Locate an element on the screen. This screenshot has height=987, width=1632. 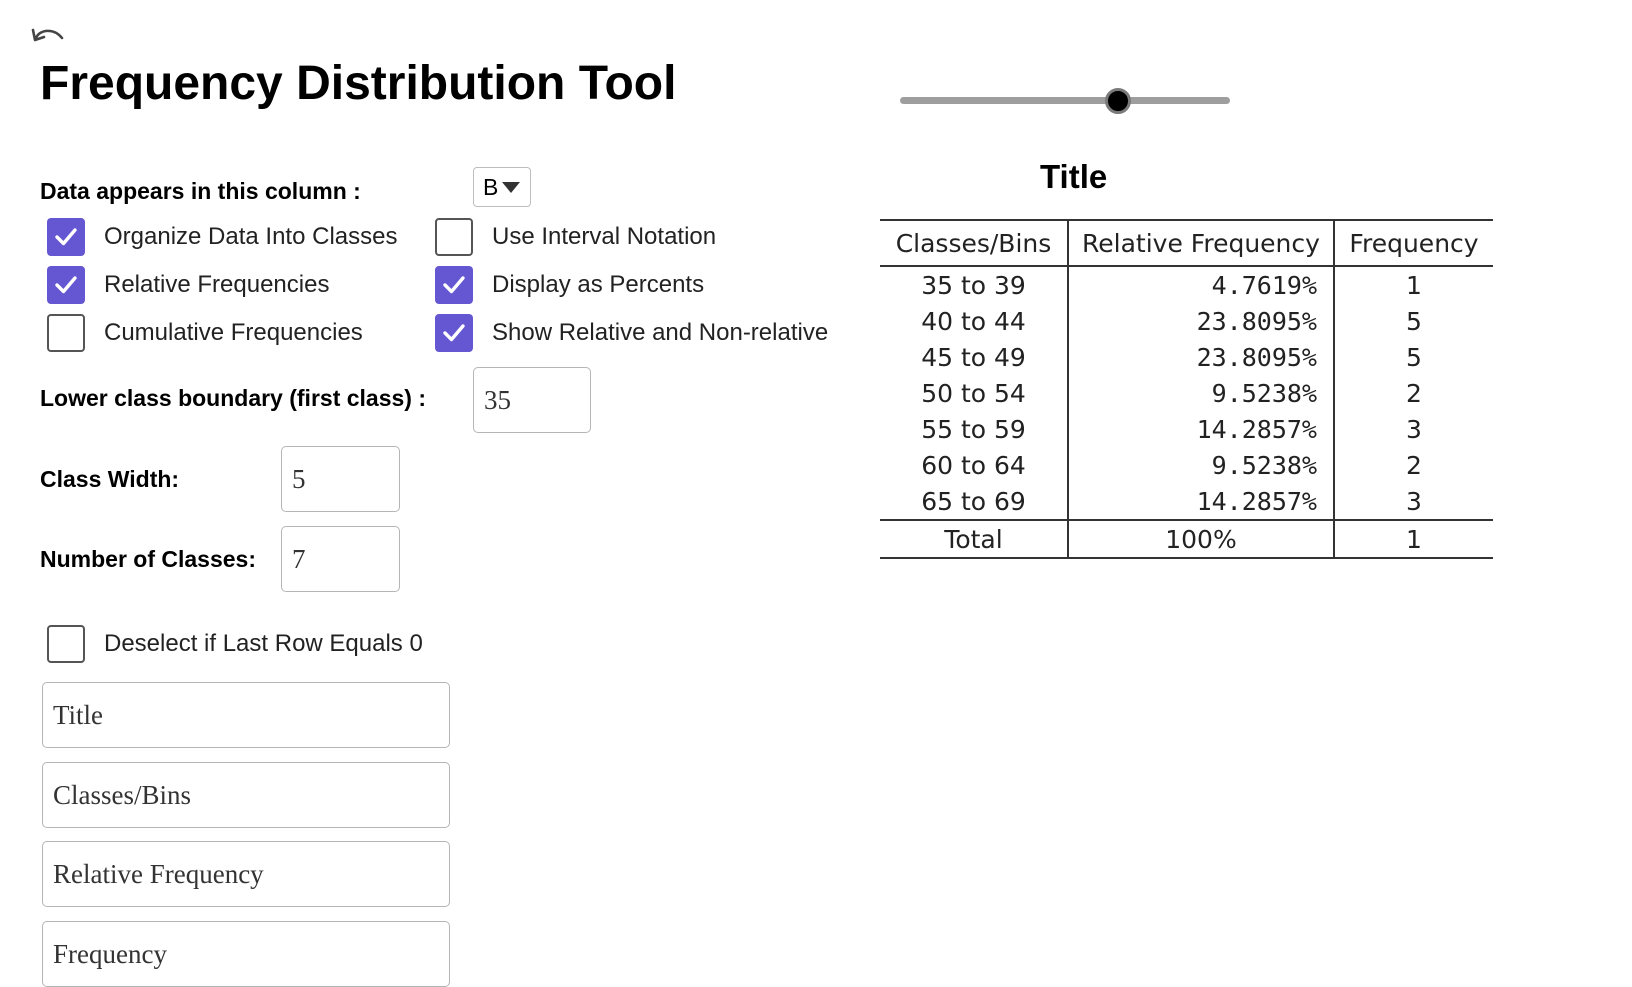
classes-input: Classes/Bins is located at coordinates (246, 795).